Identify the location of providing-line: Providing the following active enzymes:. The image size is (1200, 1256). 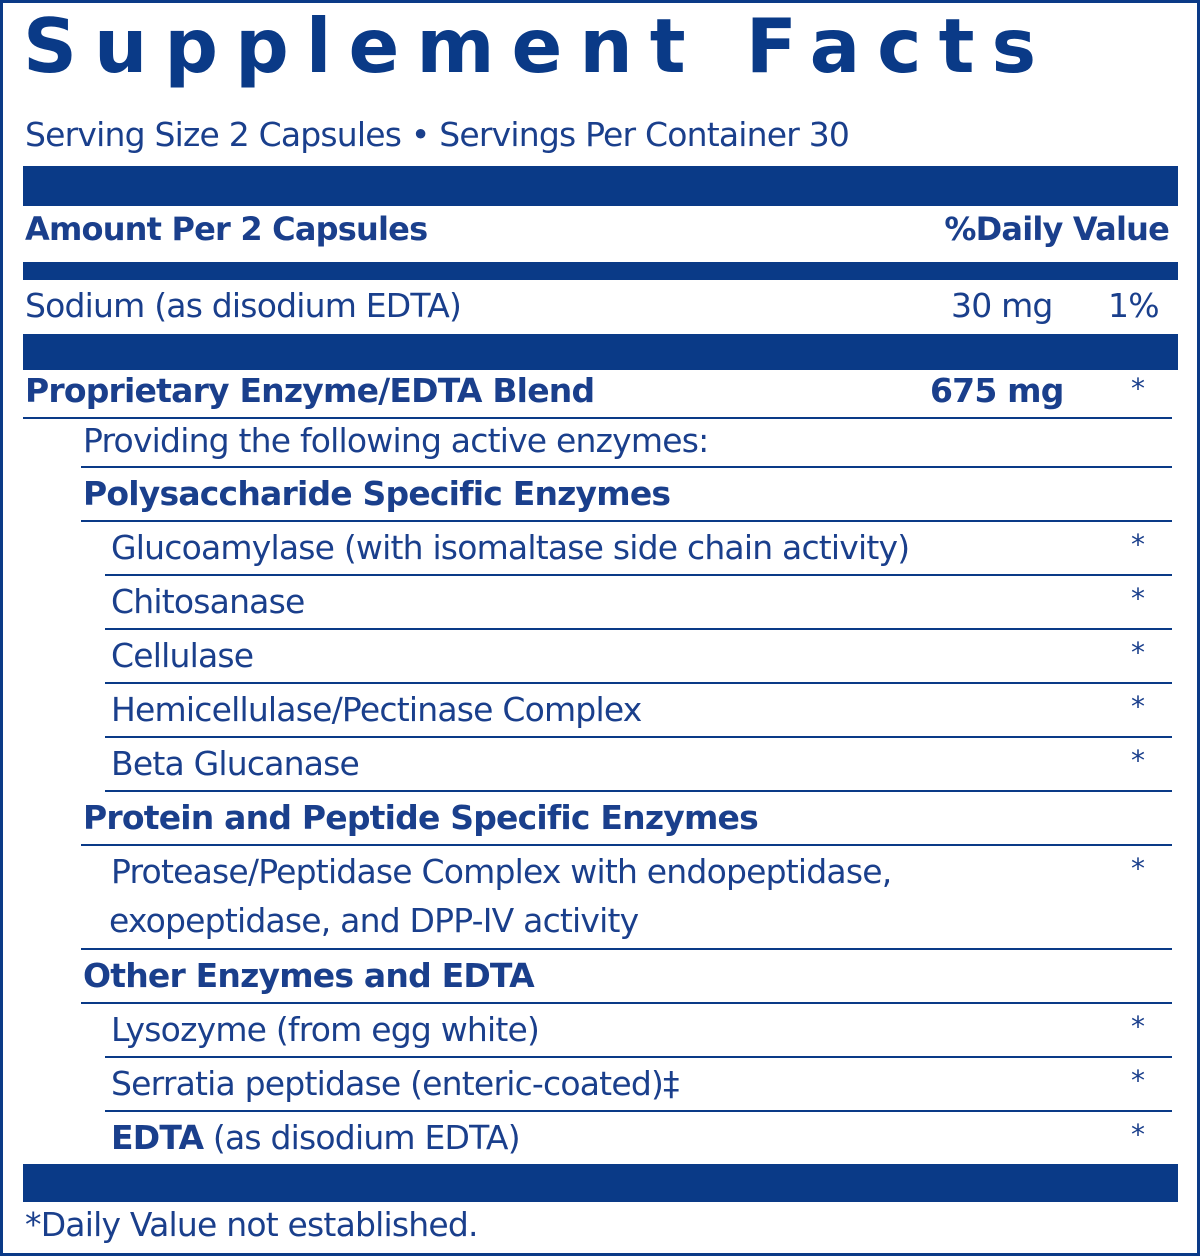
(396, 440).